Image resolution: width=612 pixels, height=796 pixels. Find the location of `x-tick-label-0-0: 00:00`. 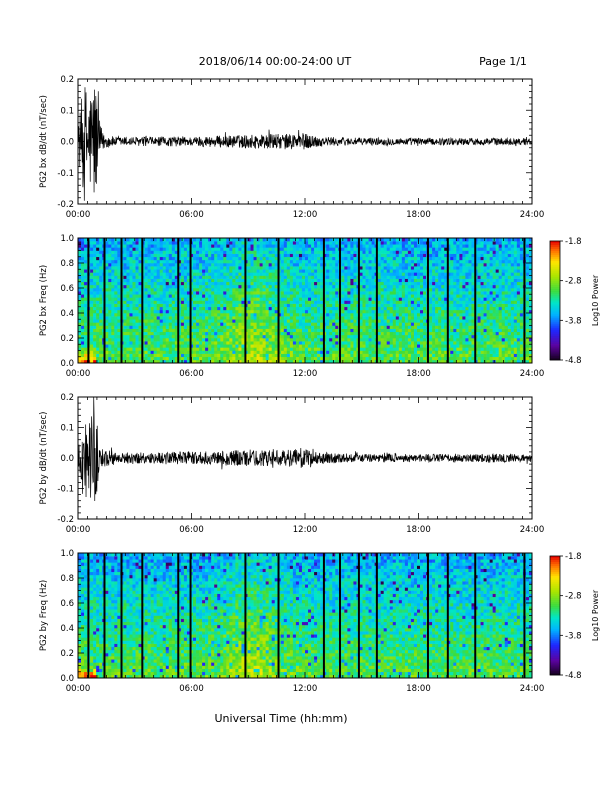

x-tick-label-0-0: 00:00 is located at coordinates (78, 215).